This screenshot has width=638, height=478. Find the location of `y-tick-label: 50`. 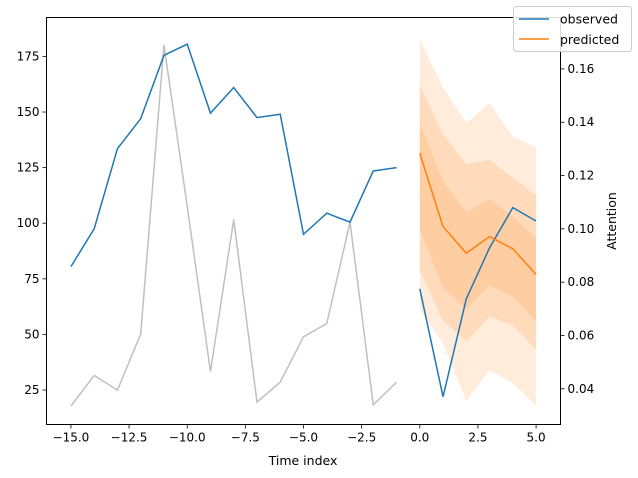

y-tick-label: 50 is located at coordinates (31, 334).